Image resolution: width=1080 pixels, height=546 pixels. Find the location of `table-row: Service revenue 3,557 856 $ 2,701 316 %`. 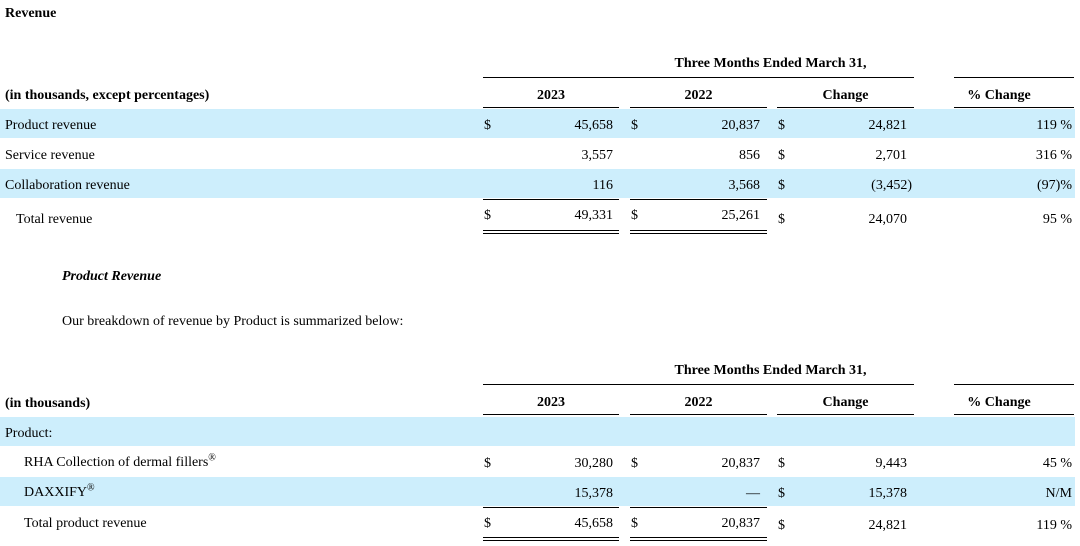

table-row: Service revenue 3,557 856 $ 2,701 316 % is located at coordinates (537, 153).